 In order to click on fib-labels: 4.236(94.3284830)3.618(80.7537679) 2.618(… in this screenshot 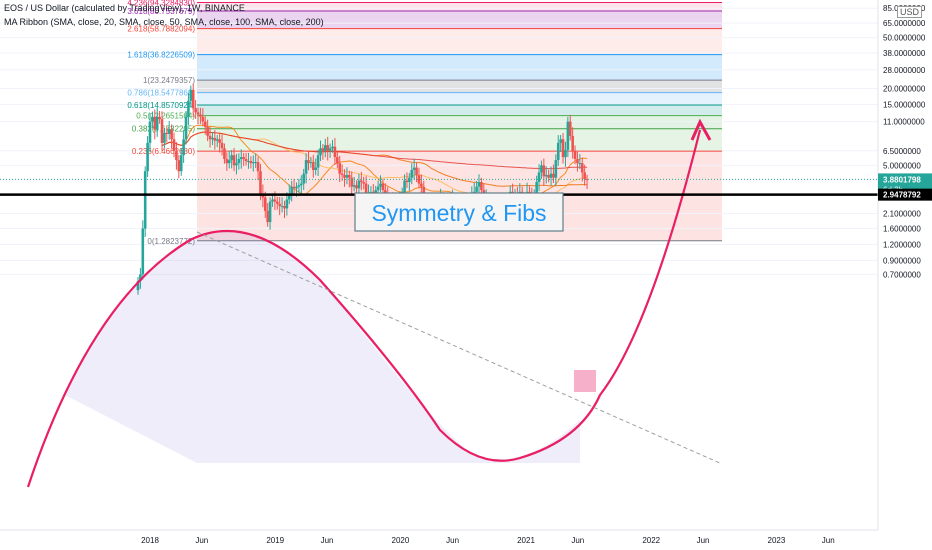, I will do `click(161, 123)`.